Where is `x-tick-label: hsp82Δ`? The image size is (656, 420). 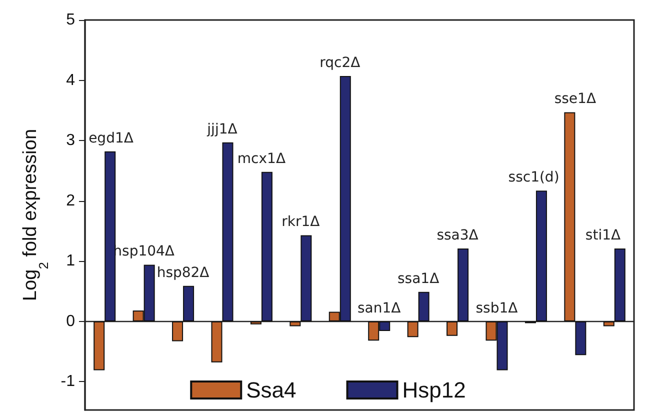 x-tick-label: hsp82Δ is located at coordinates (183, 272).